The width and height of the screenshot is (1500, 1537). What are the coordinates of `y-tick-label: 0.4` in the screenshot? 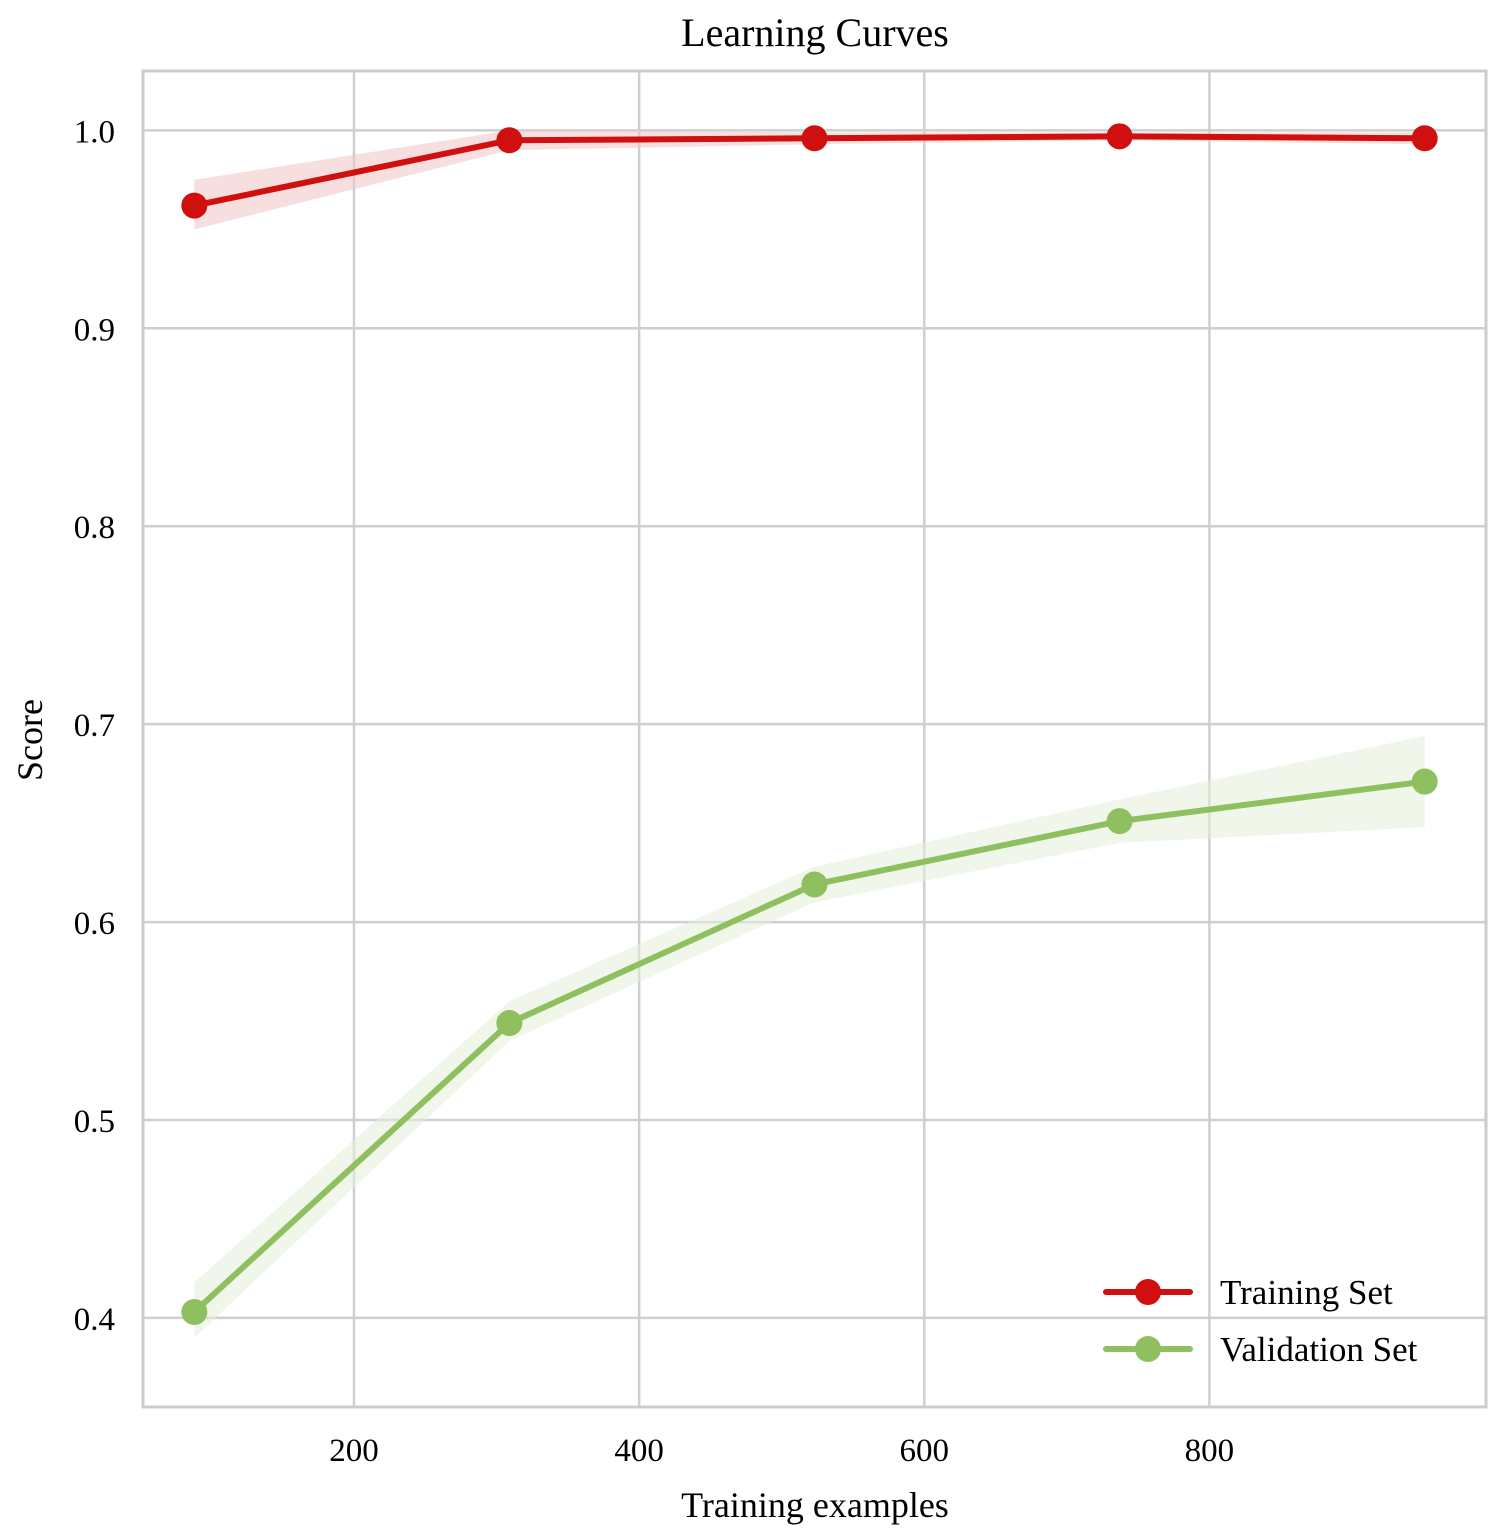 It's located at (94, 1320).